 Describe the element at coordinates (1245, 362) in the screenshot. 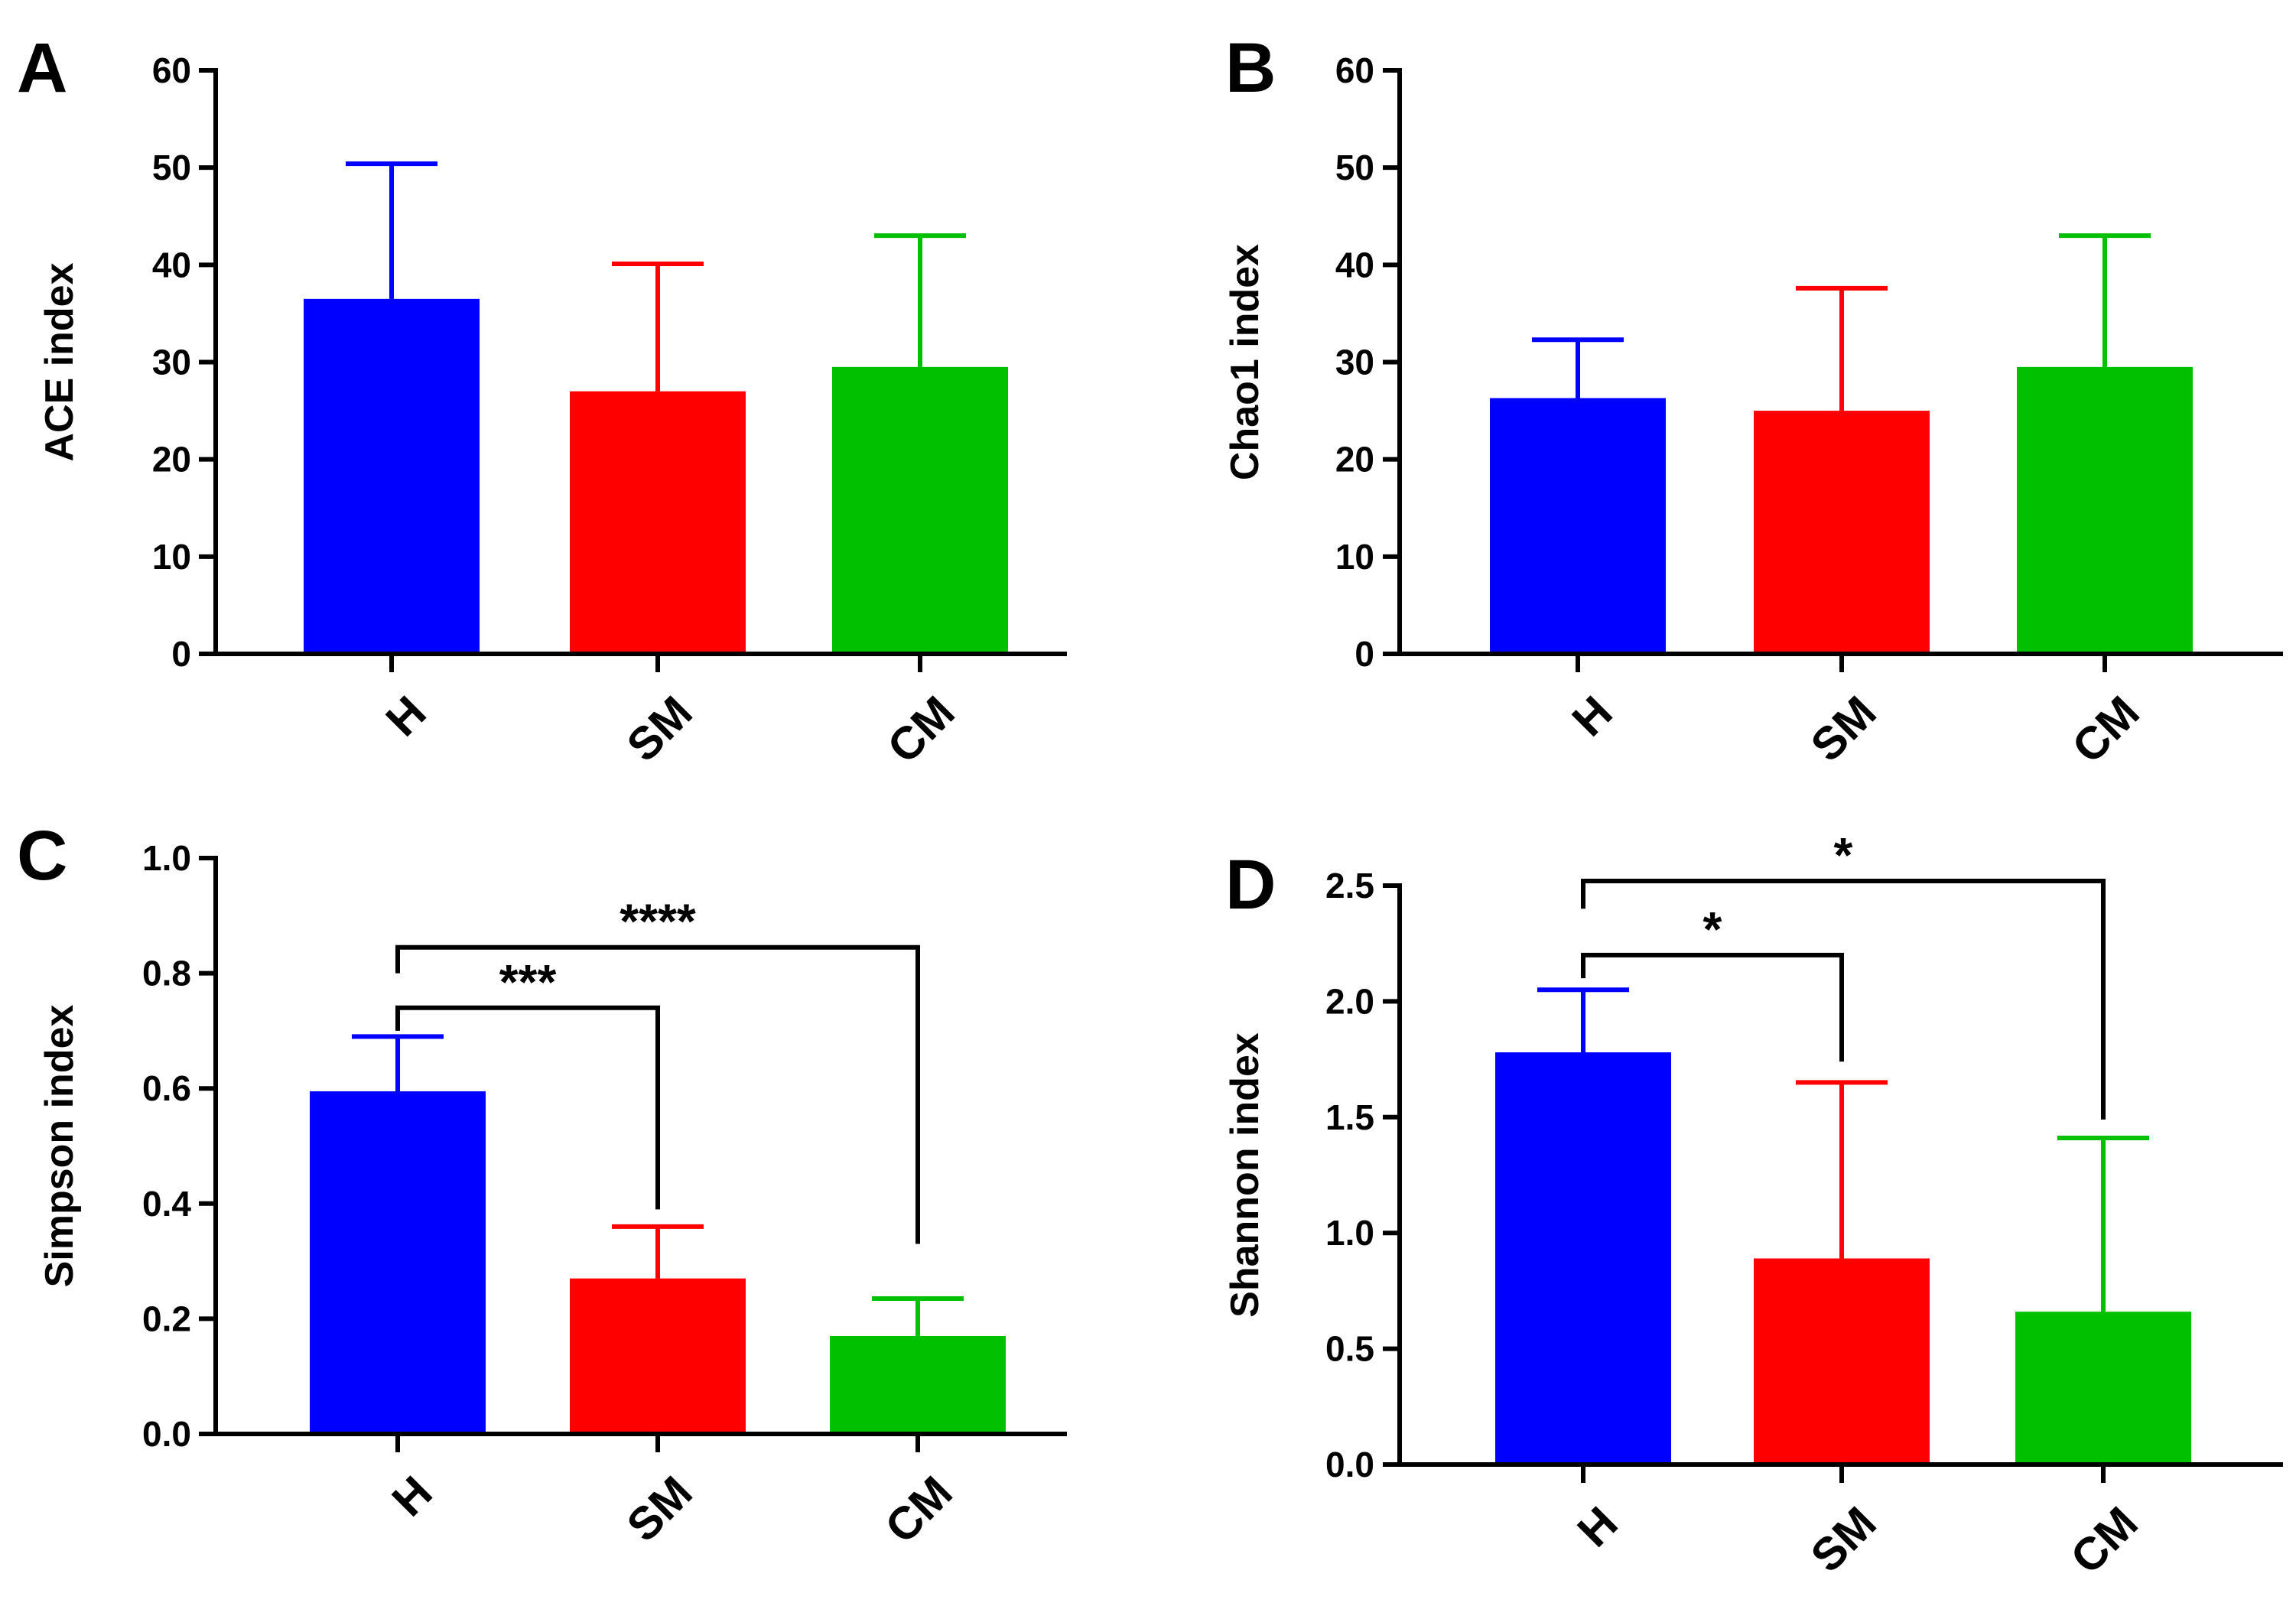

I see `panel-b-y-axis-label: Chao1 index` at that location.